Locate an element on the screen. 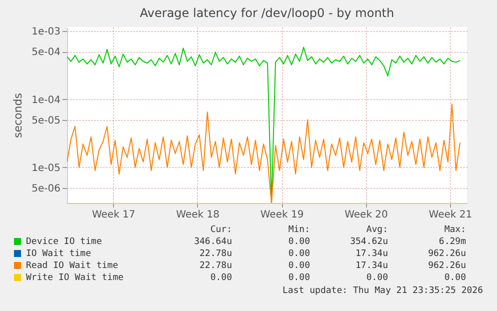 The image size is (497, 311). y-tick-label: 5e-05 is located at coordinates (46, 120).